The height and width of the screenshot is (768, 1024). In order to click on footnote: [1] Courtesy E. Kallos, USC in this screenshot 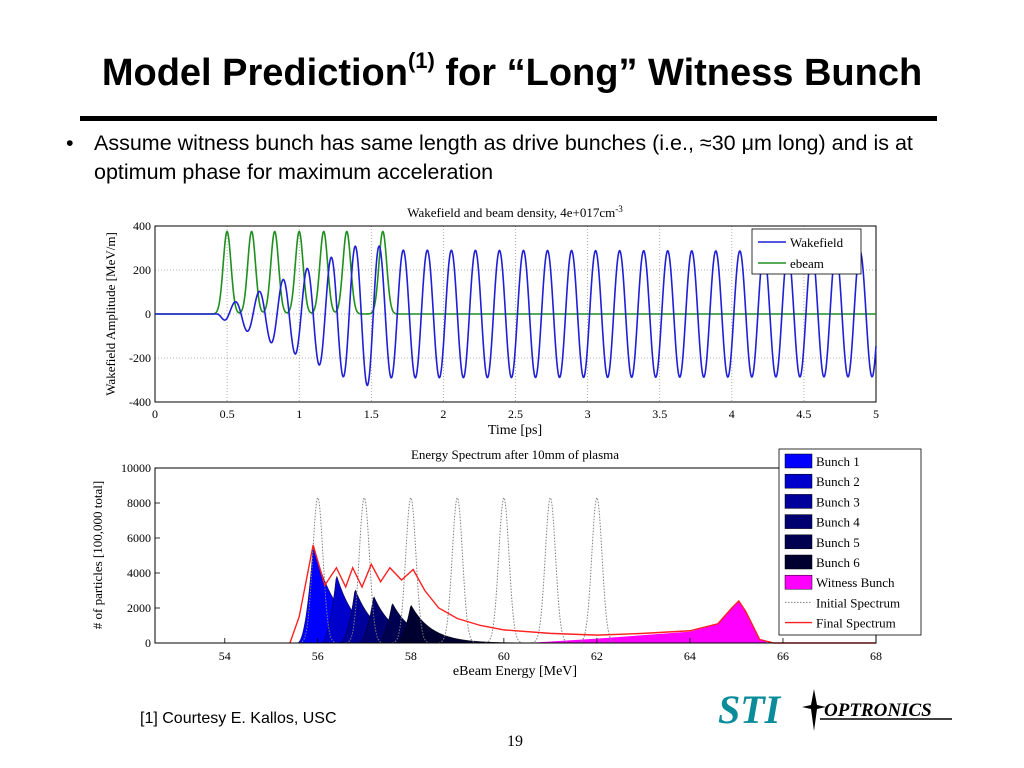, I will do `click(238, 718)`.